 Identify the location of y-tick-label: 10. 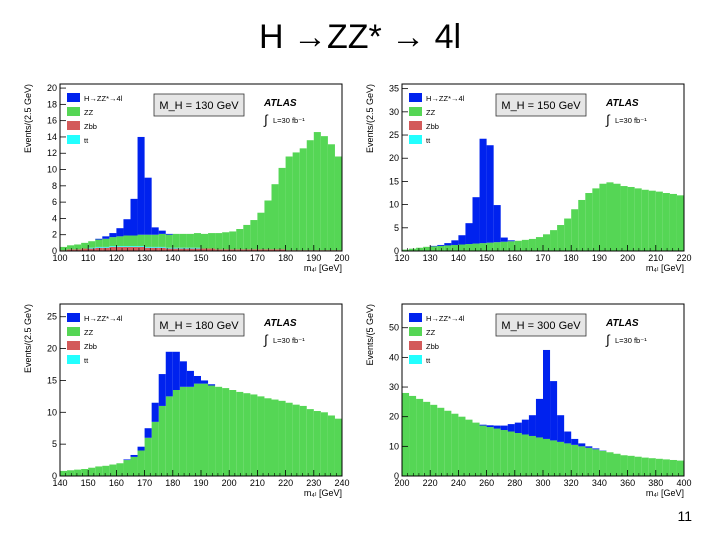
(52, 170).